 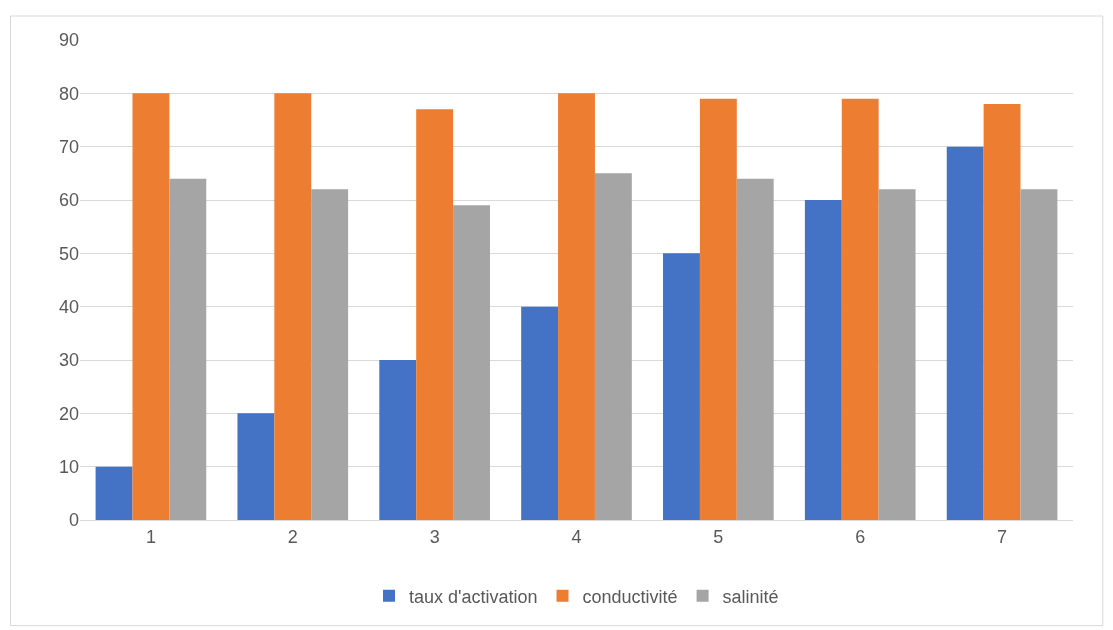 I want to click on y-tick-label: 50, so click(x=68, y=253).